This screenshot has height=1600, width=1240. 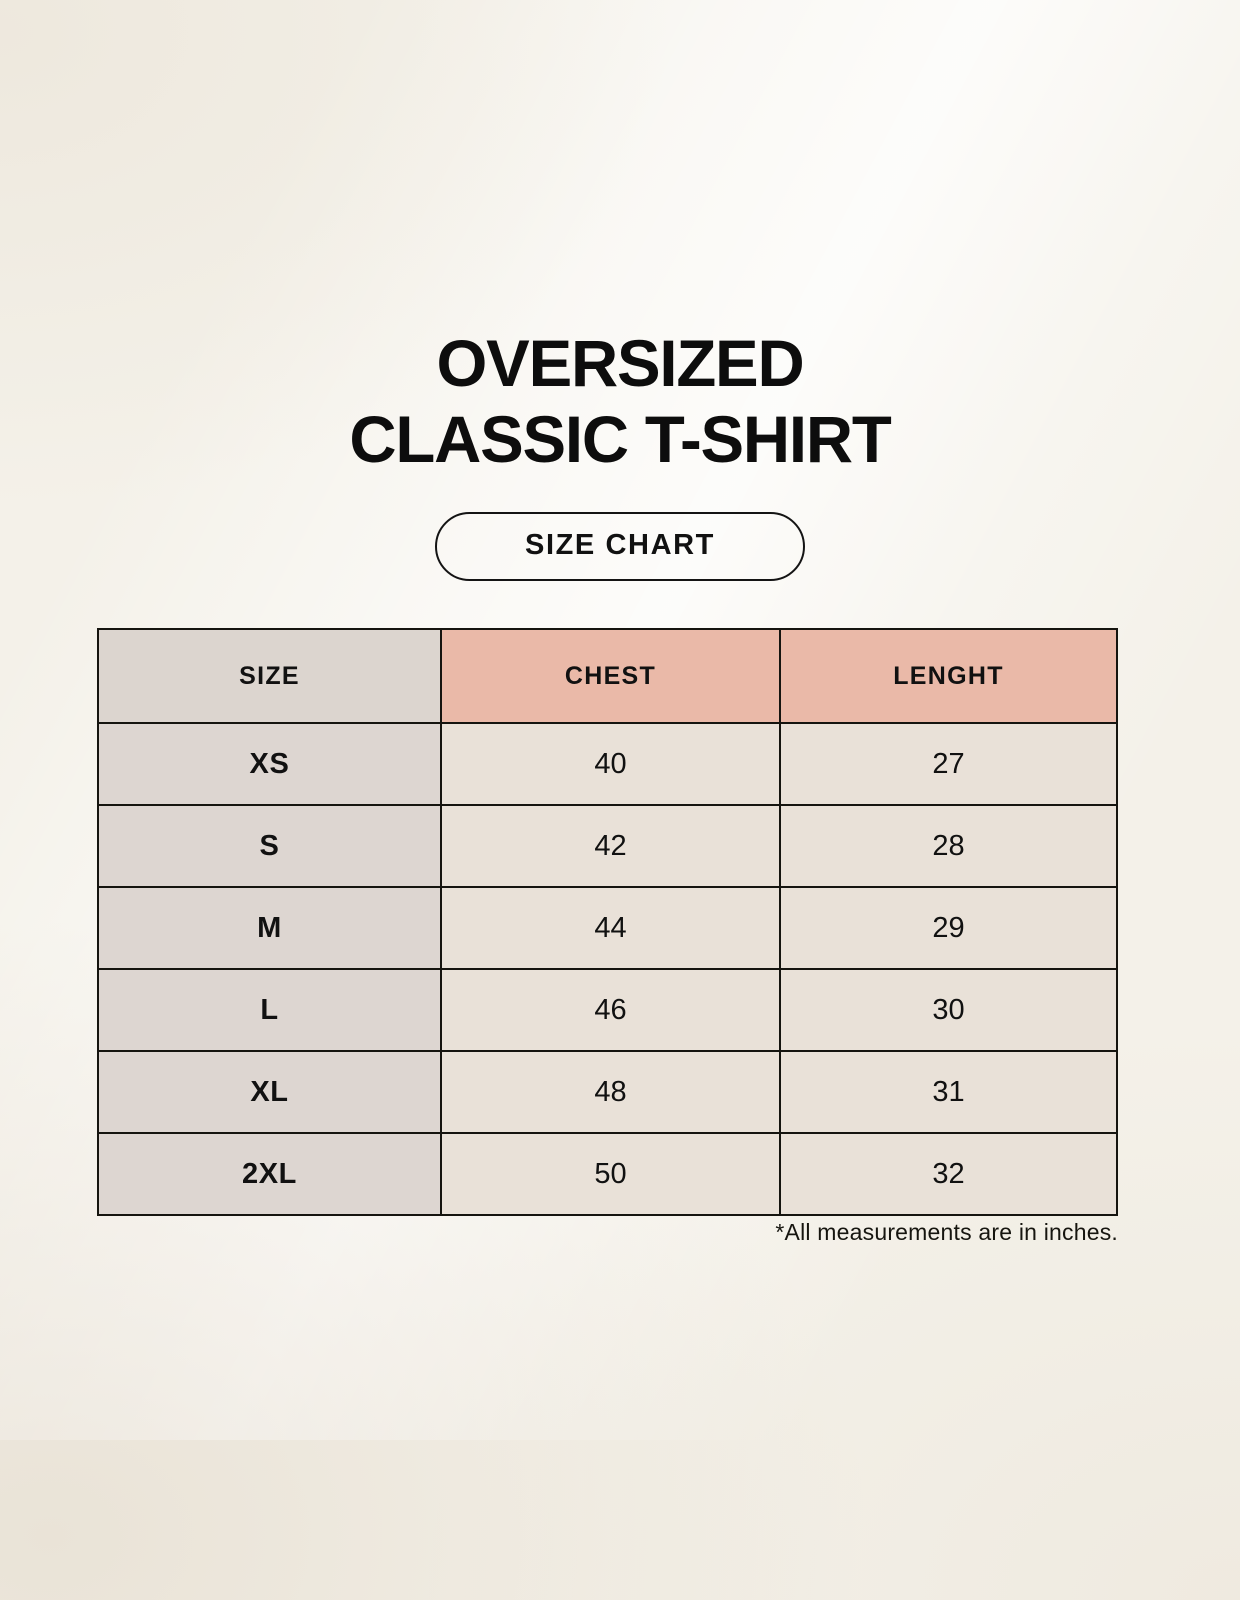 What do you see at coordinates (948, 1174) in the screenshot?
I see `cell-length: 32` at bounding box center [948, 1174].